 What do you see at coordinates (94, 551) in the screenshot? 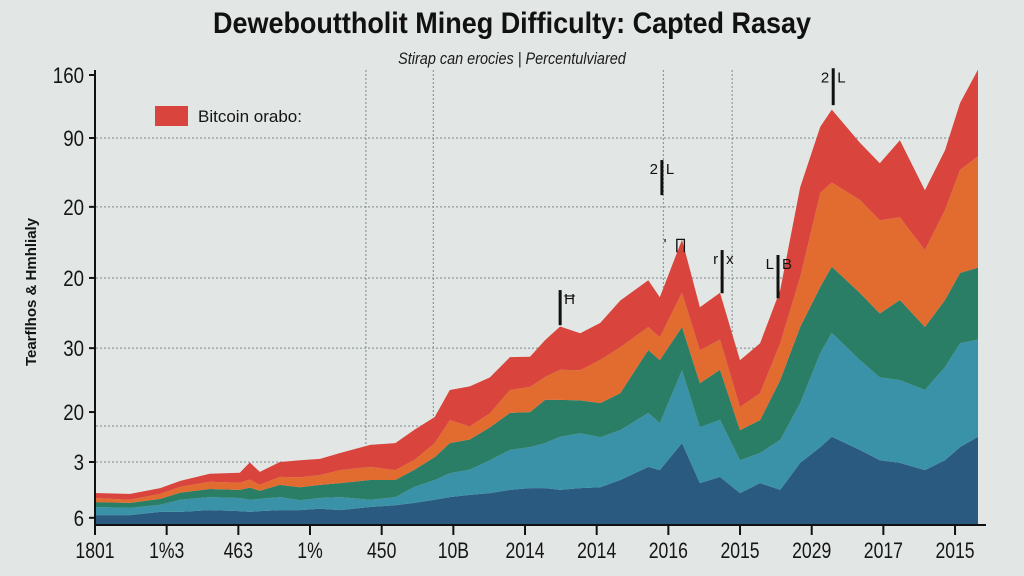
I see `x-tick-label: 1801` at bounding box center [94, 551].